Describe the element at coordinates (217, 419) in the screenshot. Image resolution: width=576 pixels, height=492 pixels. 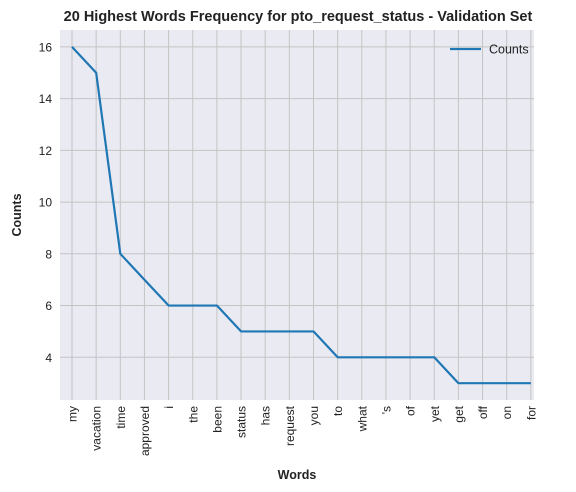
I see `x-tick-label: been` at that location.